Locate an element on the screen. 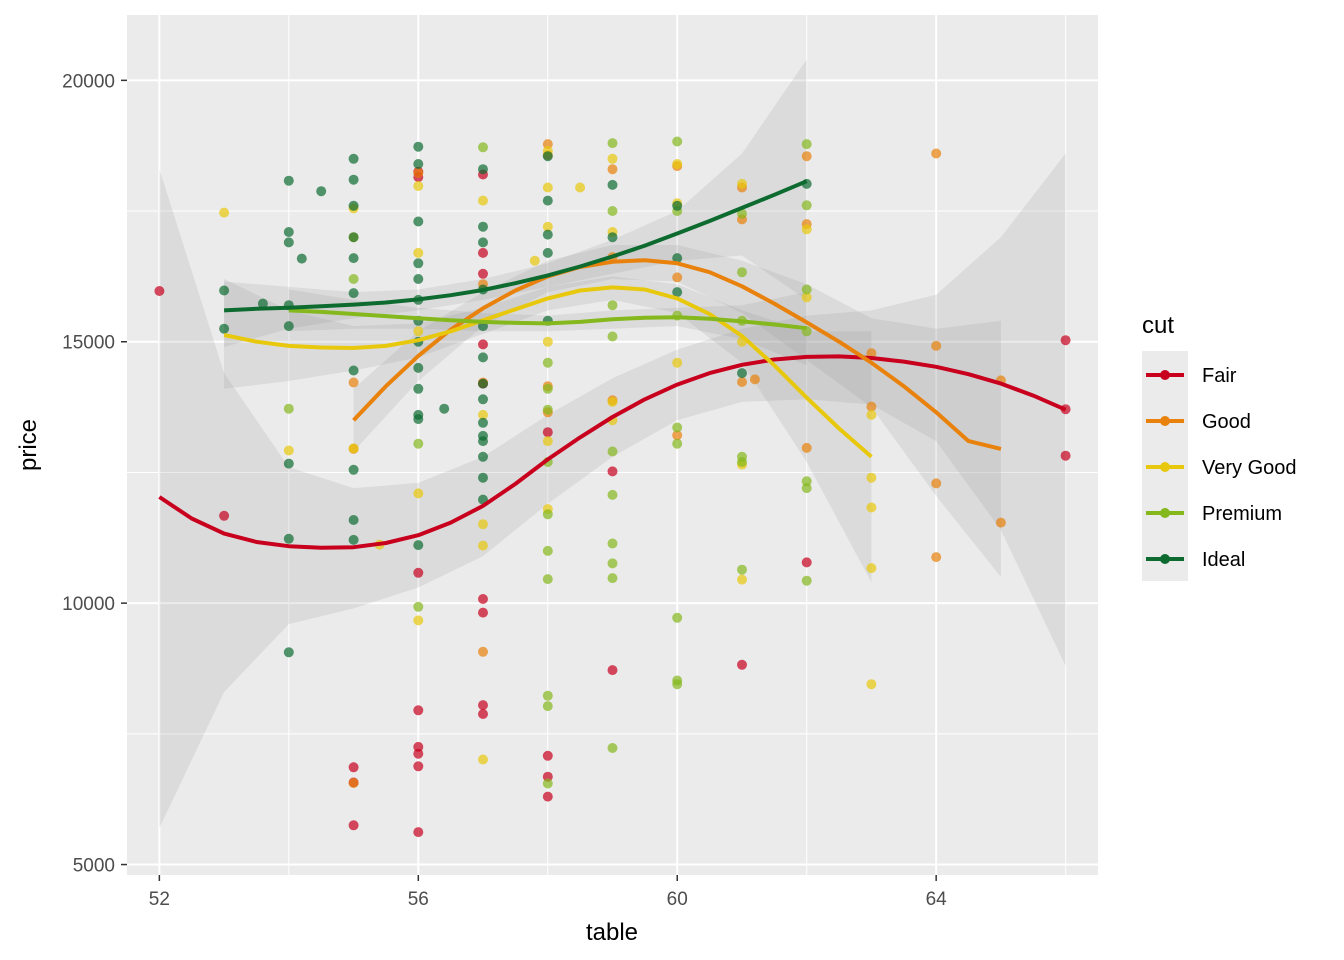 The height and width of the screenshot is (960, 1344). y-tick-label: 10000 is located at coordinates (88, 604).